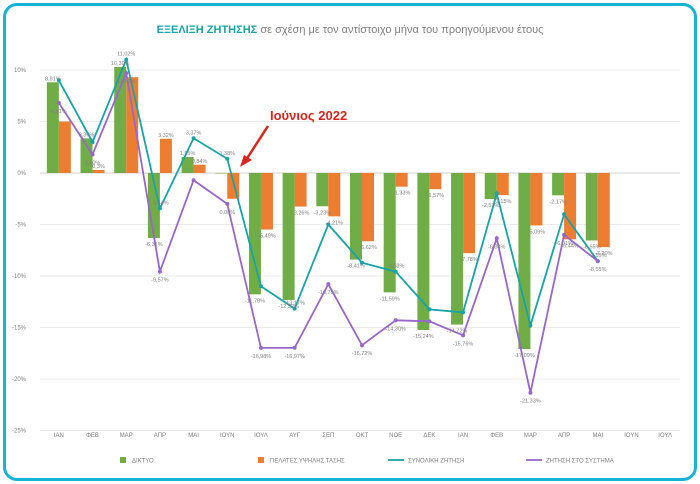 This screenshot has height=484, width=700. What do you see at coordinates (160, 436) in the screenshot?
I see `x-tick-label: ΑΠΡ` at bounding box center [160, 436].